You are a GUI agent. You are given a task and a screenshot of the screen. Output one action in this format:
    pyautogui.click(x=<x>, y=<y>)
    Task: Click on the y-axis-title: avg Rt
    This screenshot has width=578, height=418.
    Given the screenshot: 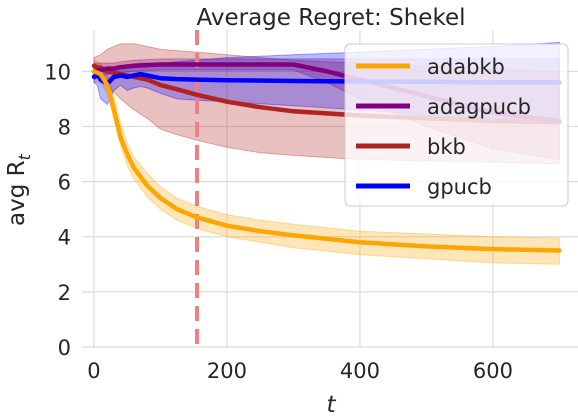 What is the action you would take?
    pyautogui.click(x=19, y=189)
    